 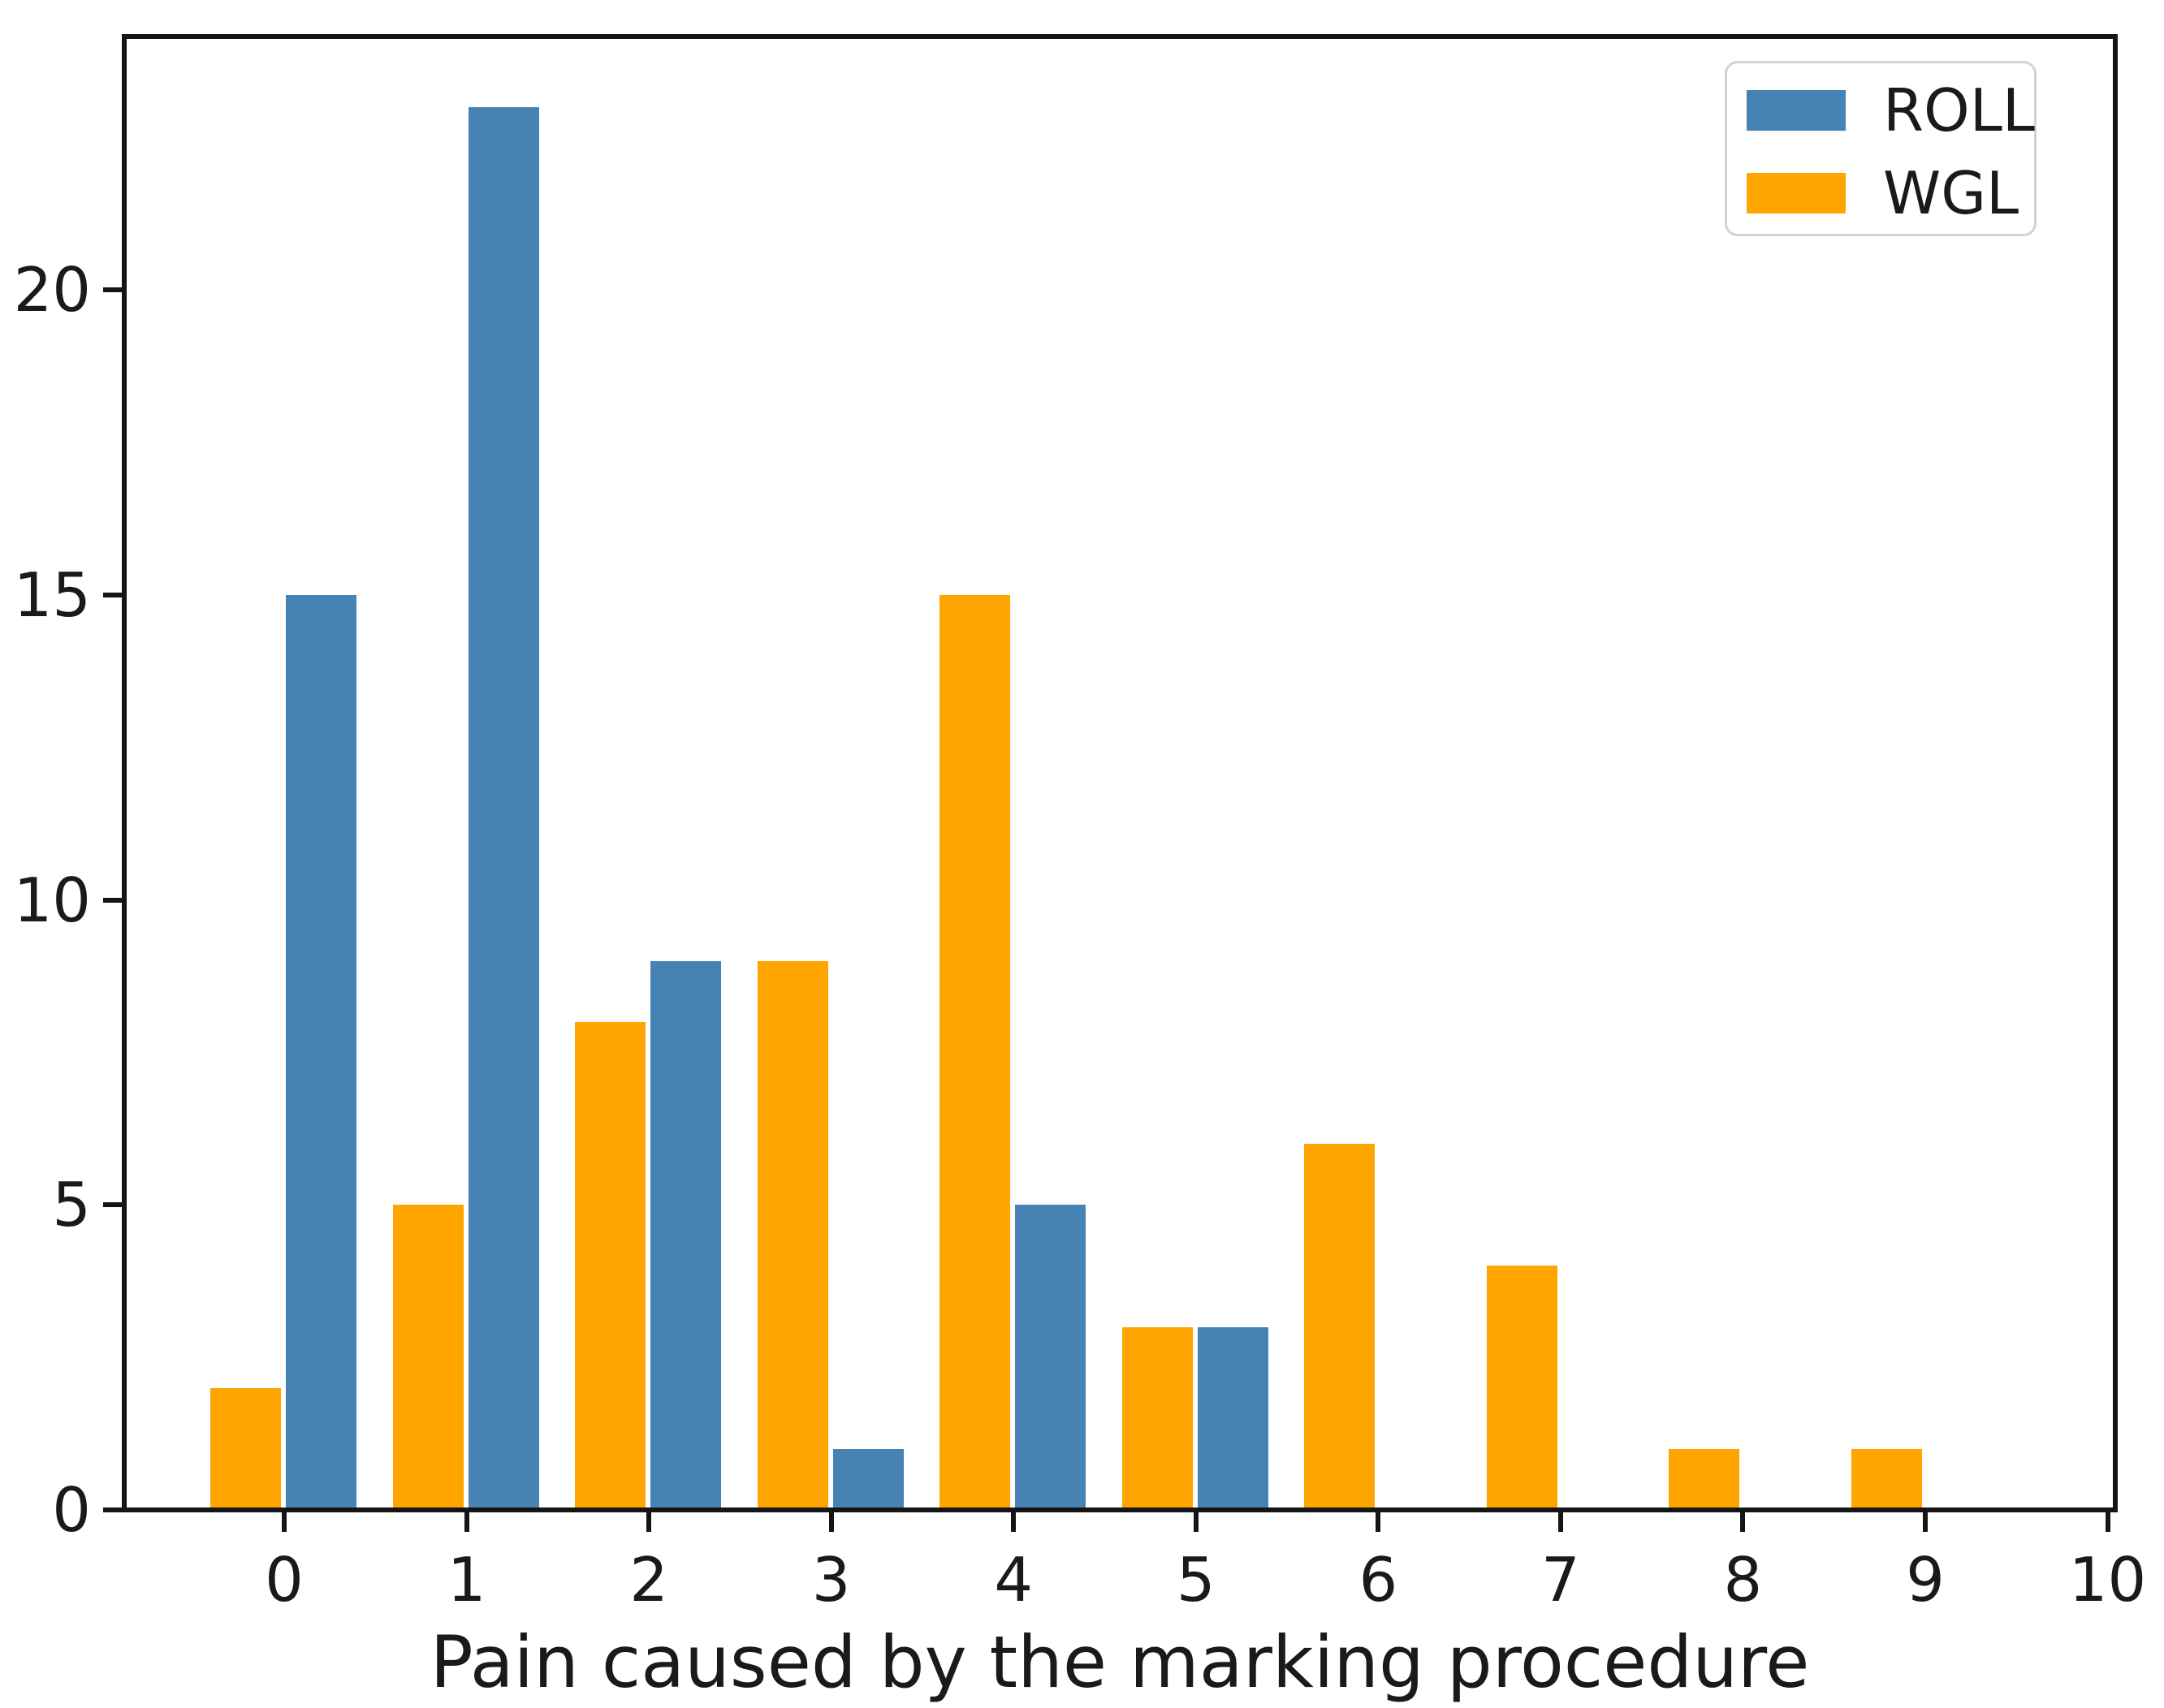 What do you see at coordinates (1120, 1662) in the screenshot?
I see `x-axis-label: Pain caused by the marking procedure` at bounding box center [1120, 1662].